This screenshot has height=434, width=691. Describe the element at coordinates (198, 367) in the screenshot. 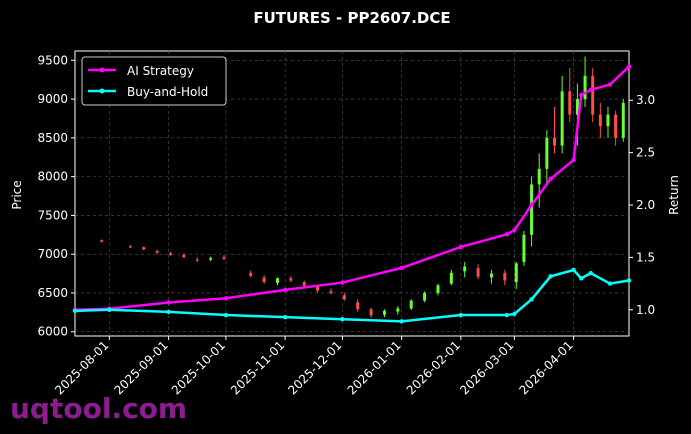

I see `x-tick-label: 2025-10-01` at that location.